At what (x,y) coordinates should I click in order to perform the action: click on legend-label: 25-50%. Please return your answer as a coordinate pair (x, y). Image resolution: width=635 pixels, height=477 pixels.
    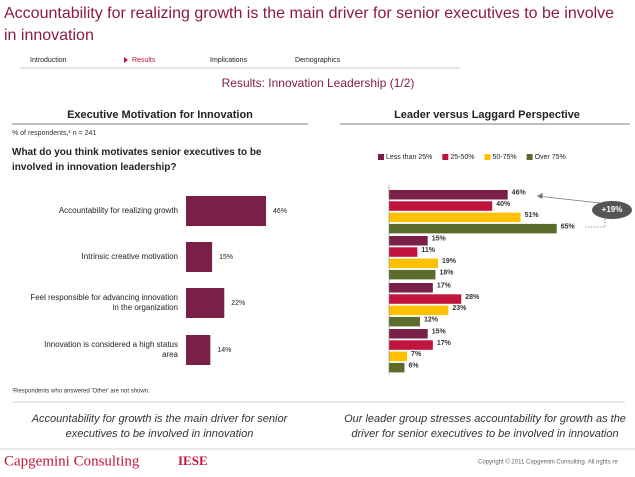
    Looking at the image, I should click on (462, 157).